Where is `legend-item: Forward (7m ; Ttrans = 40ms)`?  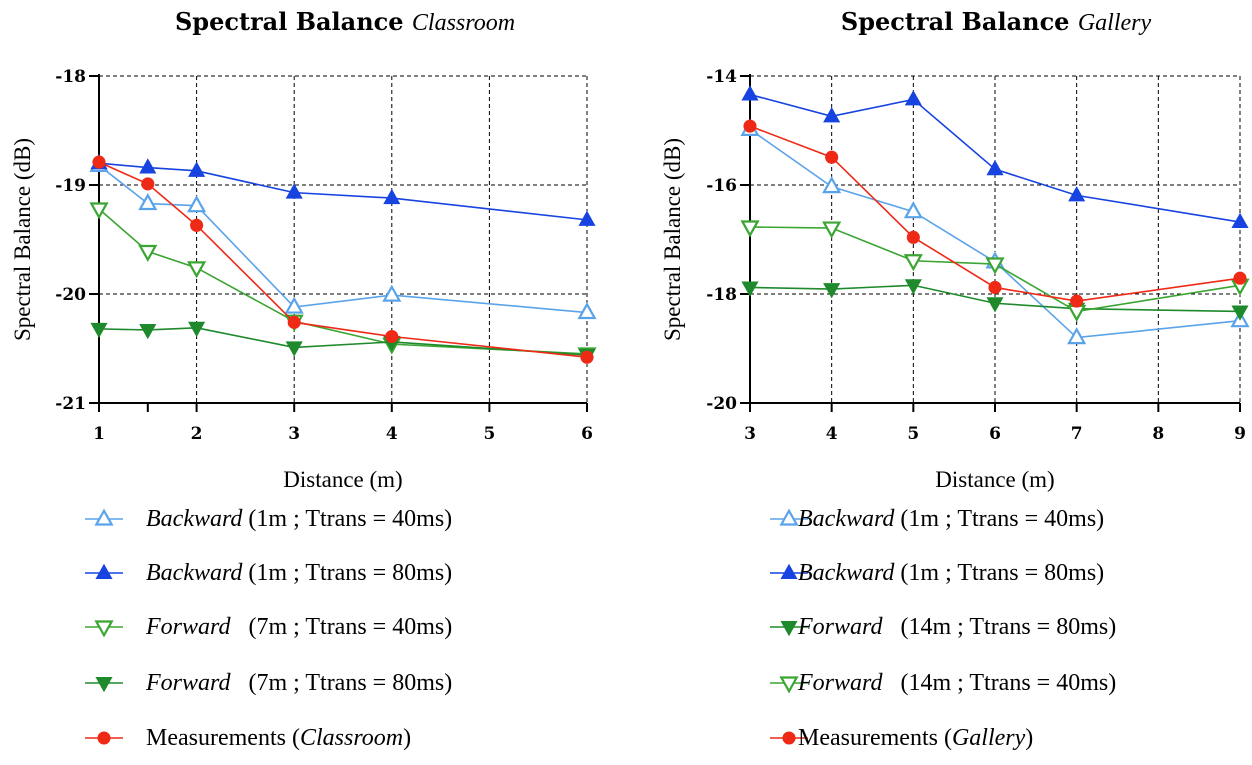 legend-item: Forward (7m ; Ttrans = 40ms) is located at coordinates (268, 627).